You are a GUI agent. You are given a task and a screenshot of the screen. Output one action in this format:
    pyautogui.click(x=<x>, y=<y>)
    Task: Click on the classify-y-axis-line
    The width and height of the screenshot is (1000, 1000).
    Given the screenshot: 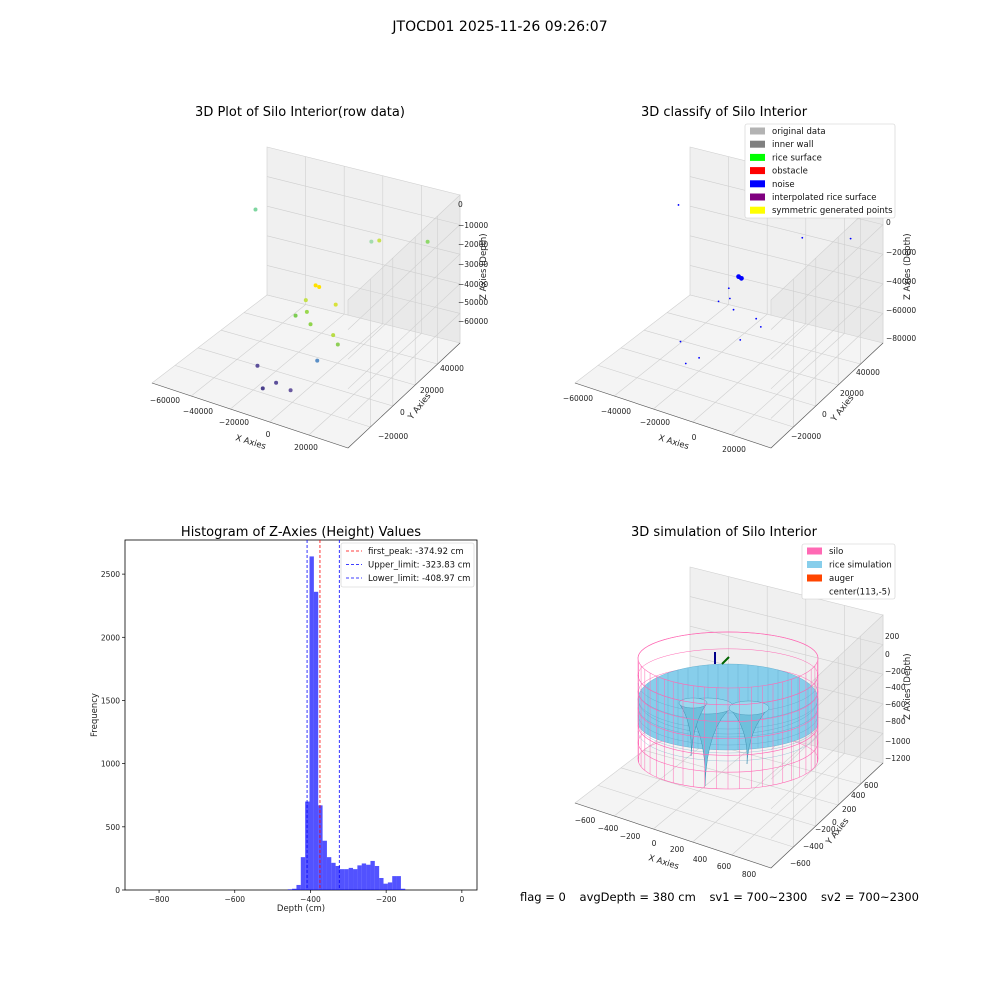 What is the action you would take?
    pyautogui.click(x=827, y=395)
    